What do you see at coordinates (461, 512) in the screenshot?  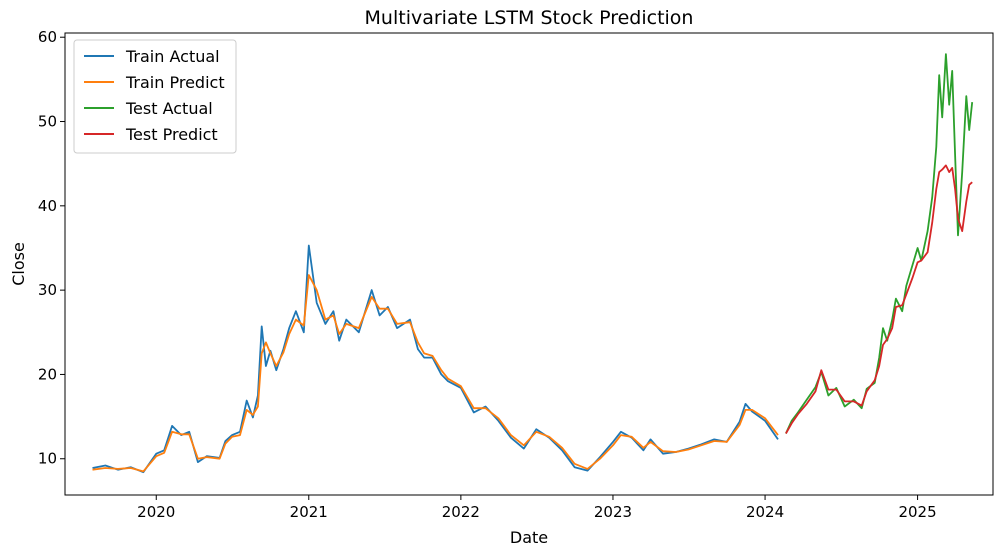 I see `x-tick-label: 2022` at bounding box center [461, 512].